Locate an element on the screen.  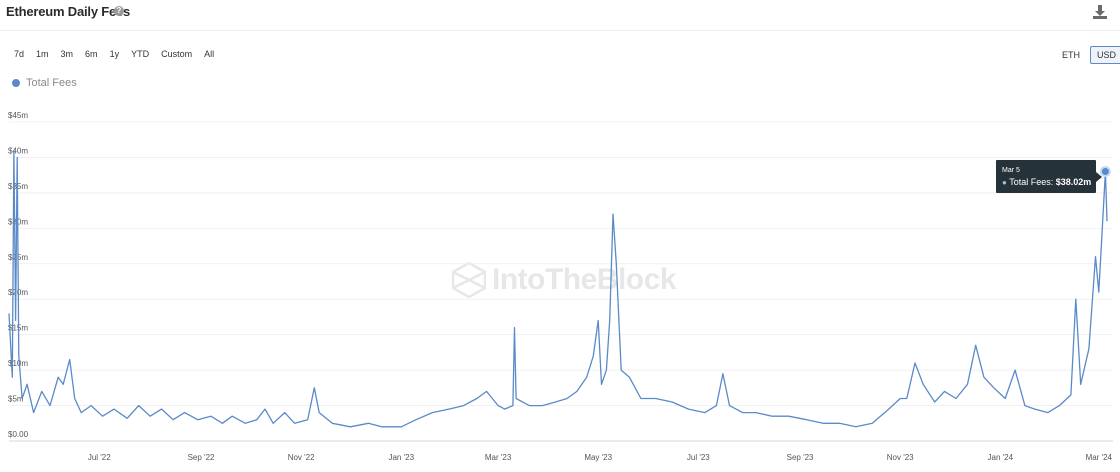
page-title: Ethereum Daily Fees is located at coordinates (68, 11).